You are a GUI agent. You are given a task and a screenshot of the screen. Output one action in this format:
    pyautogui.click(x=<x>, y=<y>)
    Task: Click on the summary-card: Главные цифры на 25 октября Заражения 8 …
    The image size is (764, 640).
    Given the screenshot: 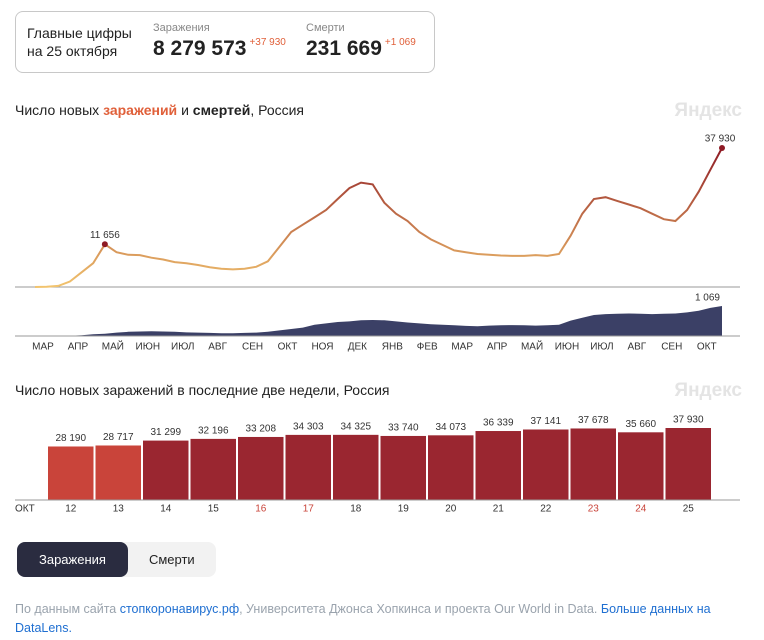 What is the action you would take?
    pyautogui.click(x=225, y=42)
    